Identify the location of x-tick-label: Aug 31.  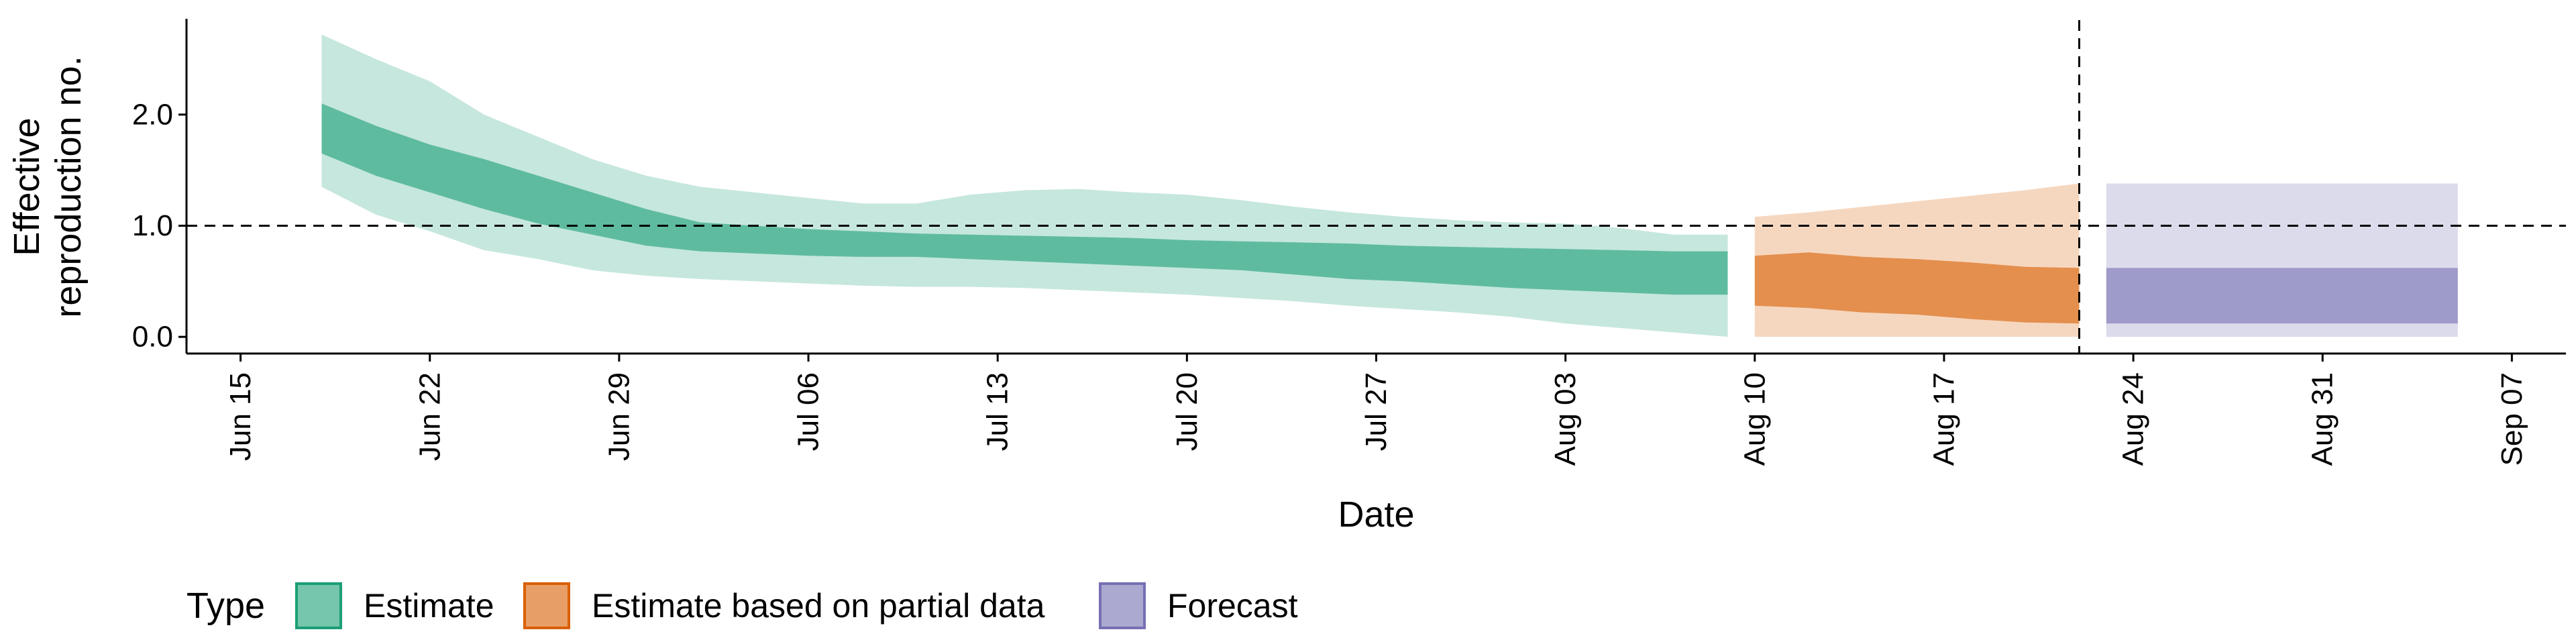
(2322, 419).